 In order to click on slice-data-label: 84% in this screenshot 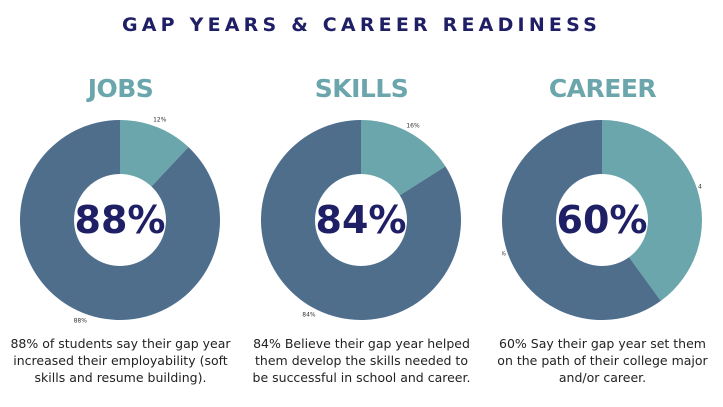, I will do `click(309, 315)`.